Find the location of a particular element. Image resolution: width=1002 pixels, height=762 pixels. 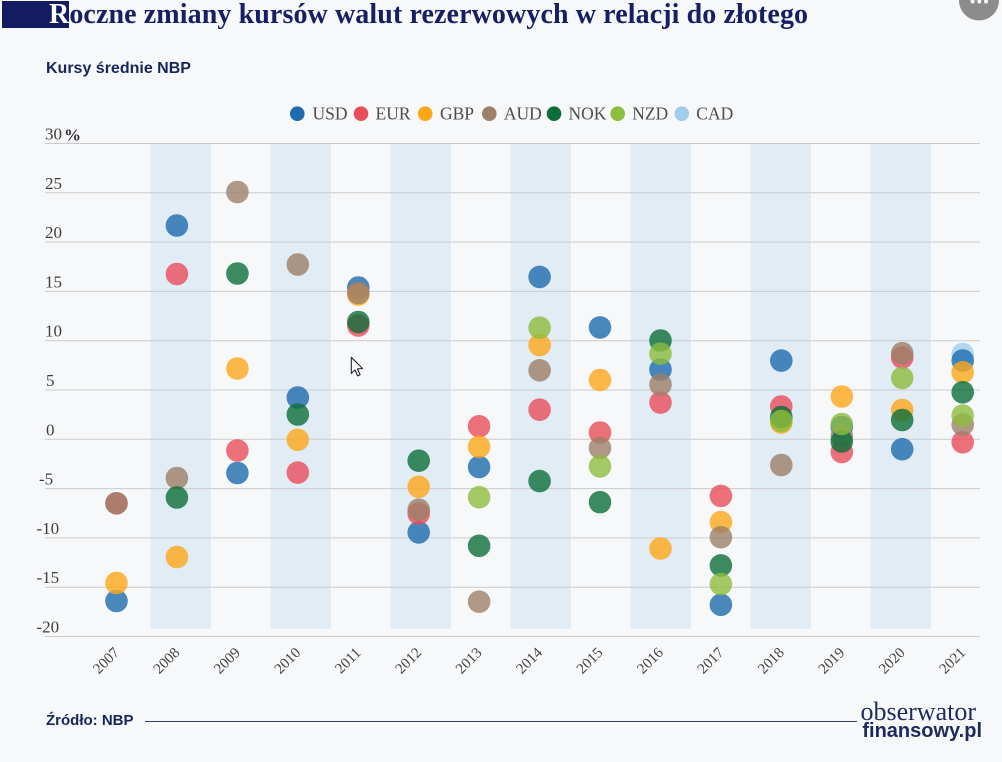

svg-text: 2009 is located at coordinates (227, 661).